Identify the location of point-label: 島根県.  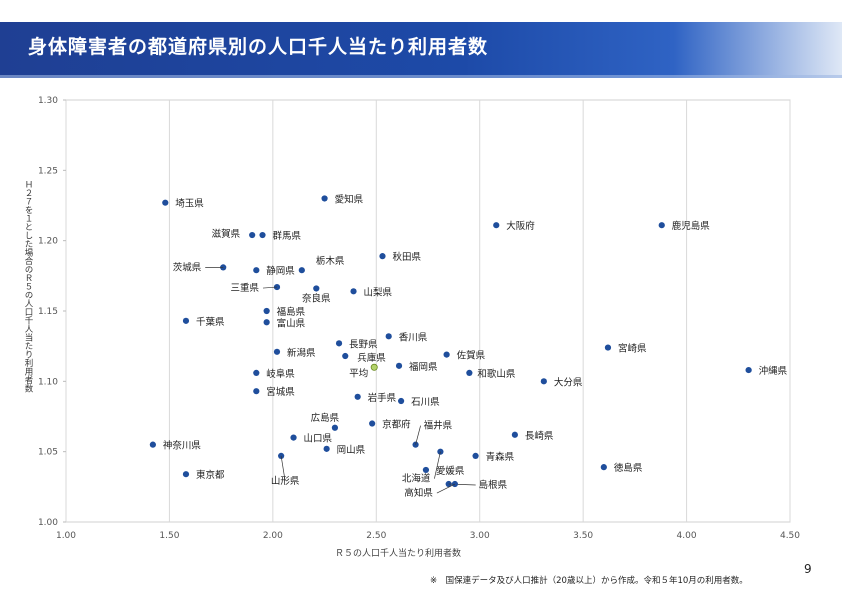
(493, 485).